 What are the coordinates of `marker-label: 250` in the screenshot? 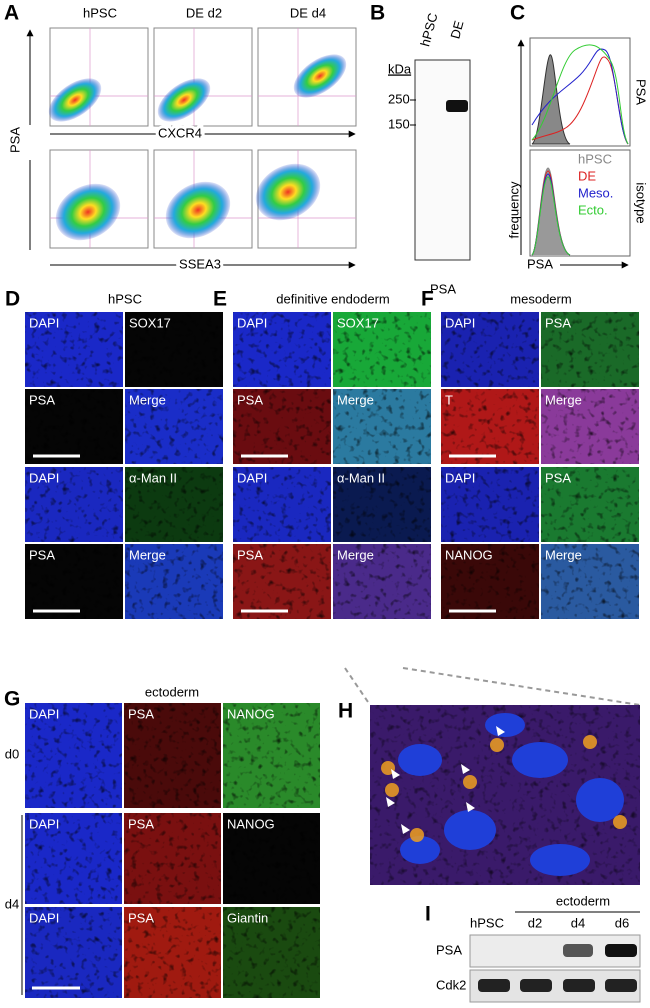 It's located at (399, 98).